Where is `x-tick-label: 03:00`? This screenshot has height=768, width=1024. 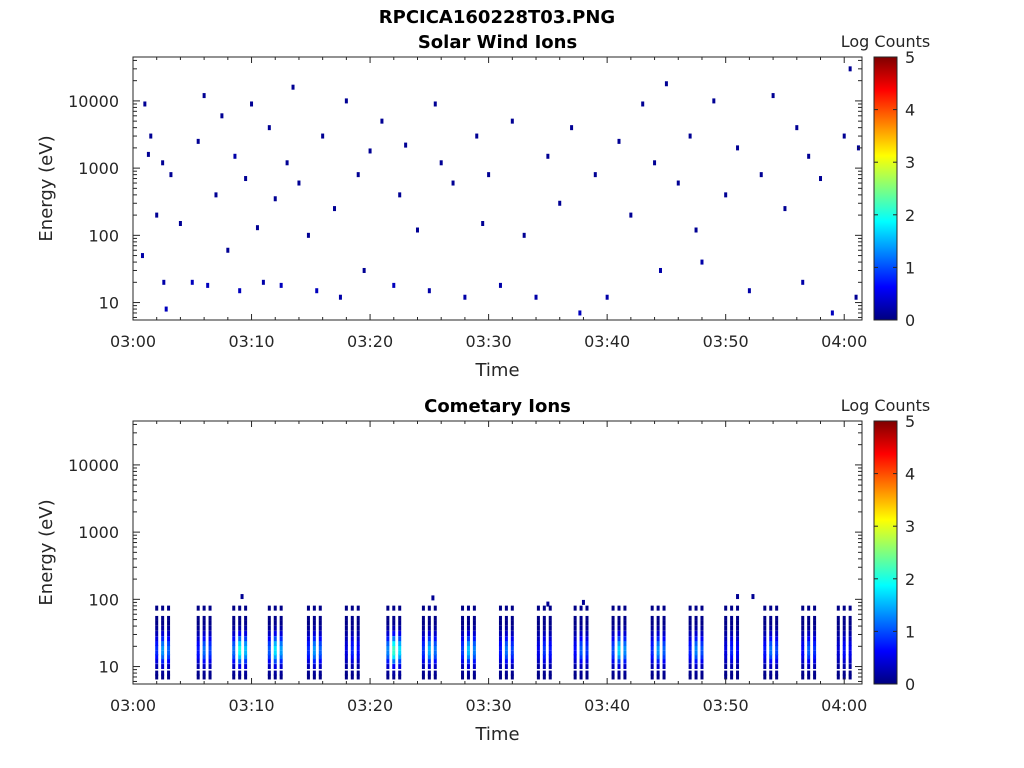 x-tick-label: 03:00 is located at coordinates (133, 341).